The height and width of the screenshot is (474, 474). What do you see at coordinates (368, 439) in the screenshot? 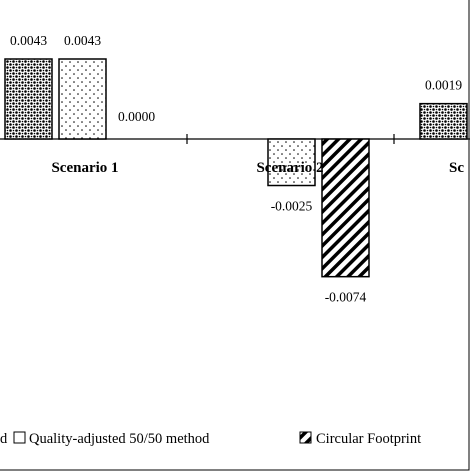
I see `legend-label-series-3: Circular Footprint` at bounding box center [368, 439].